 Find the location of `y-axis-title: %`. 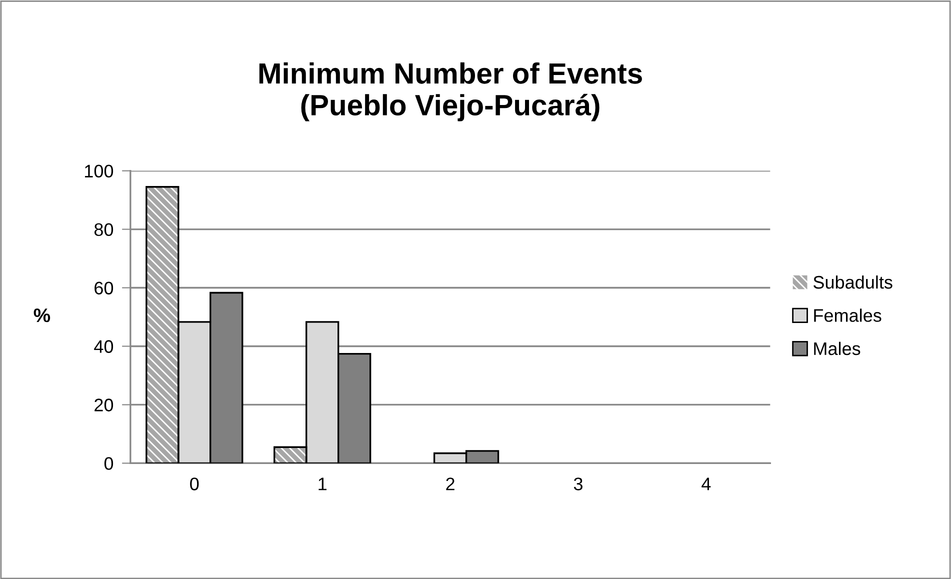

y-axis-title: % is located at coordinates (42, 315).